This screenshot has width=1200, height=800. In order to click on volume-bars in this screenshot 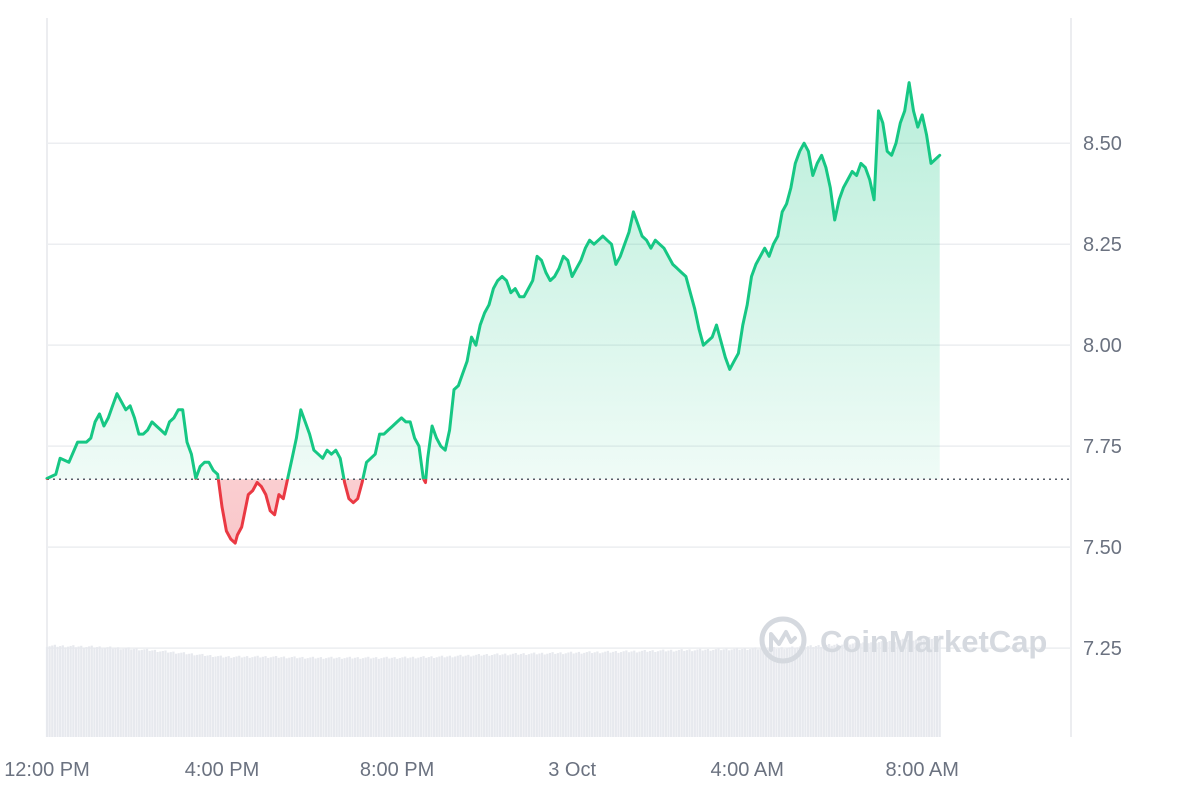, I will do `click(493, 686)`.